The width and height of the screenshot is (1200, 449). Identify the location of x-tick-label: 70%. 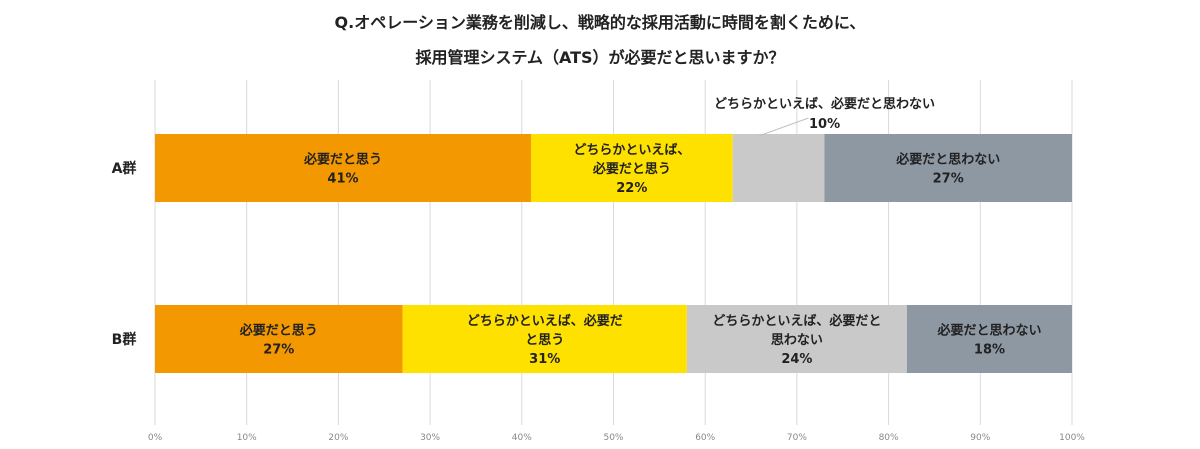
(797, 438).